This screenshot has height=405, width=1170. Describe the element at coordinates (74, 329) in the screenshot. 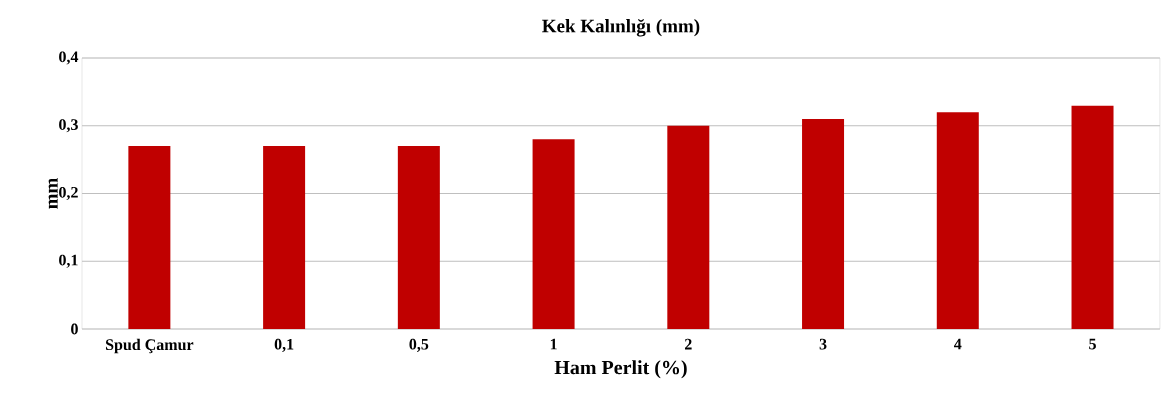

I see `y-tick-label: 0` at that location.